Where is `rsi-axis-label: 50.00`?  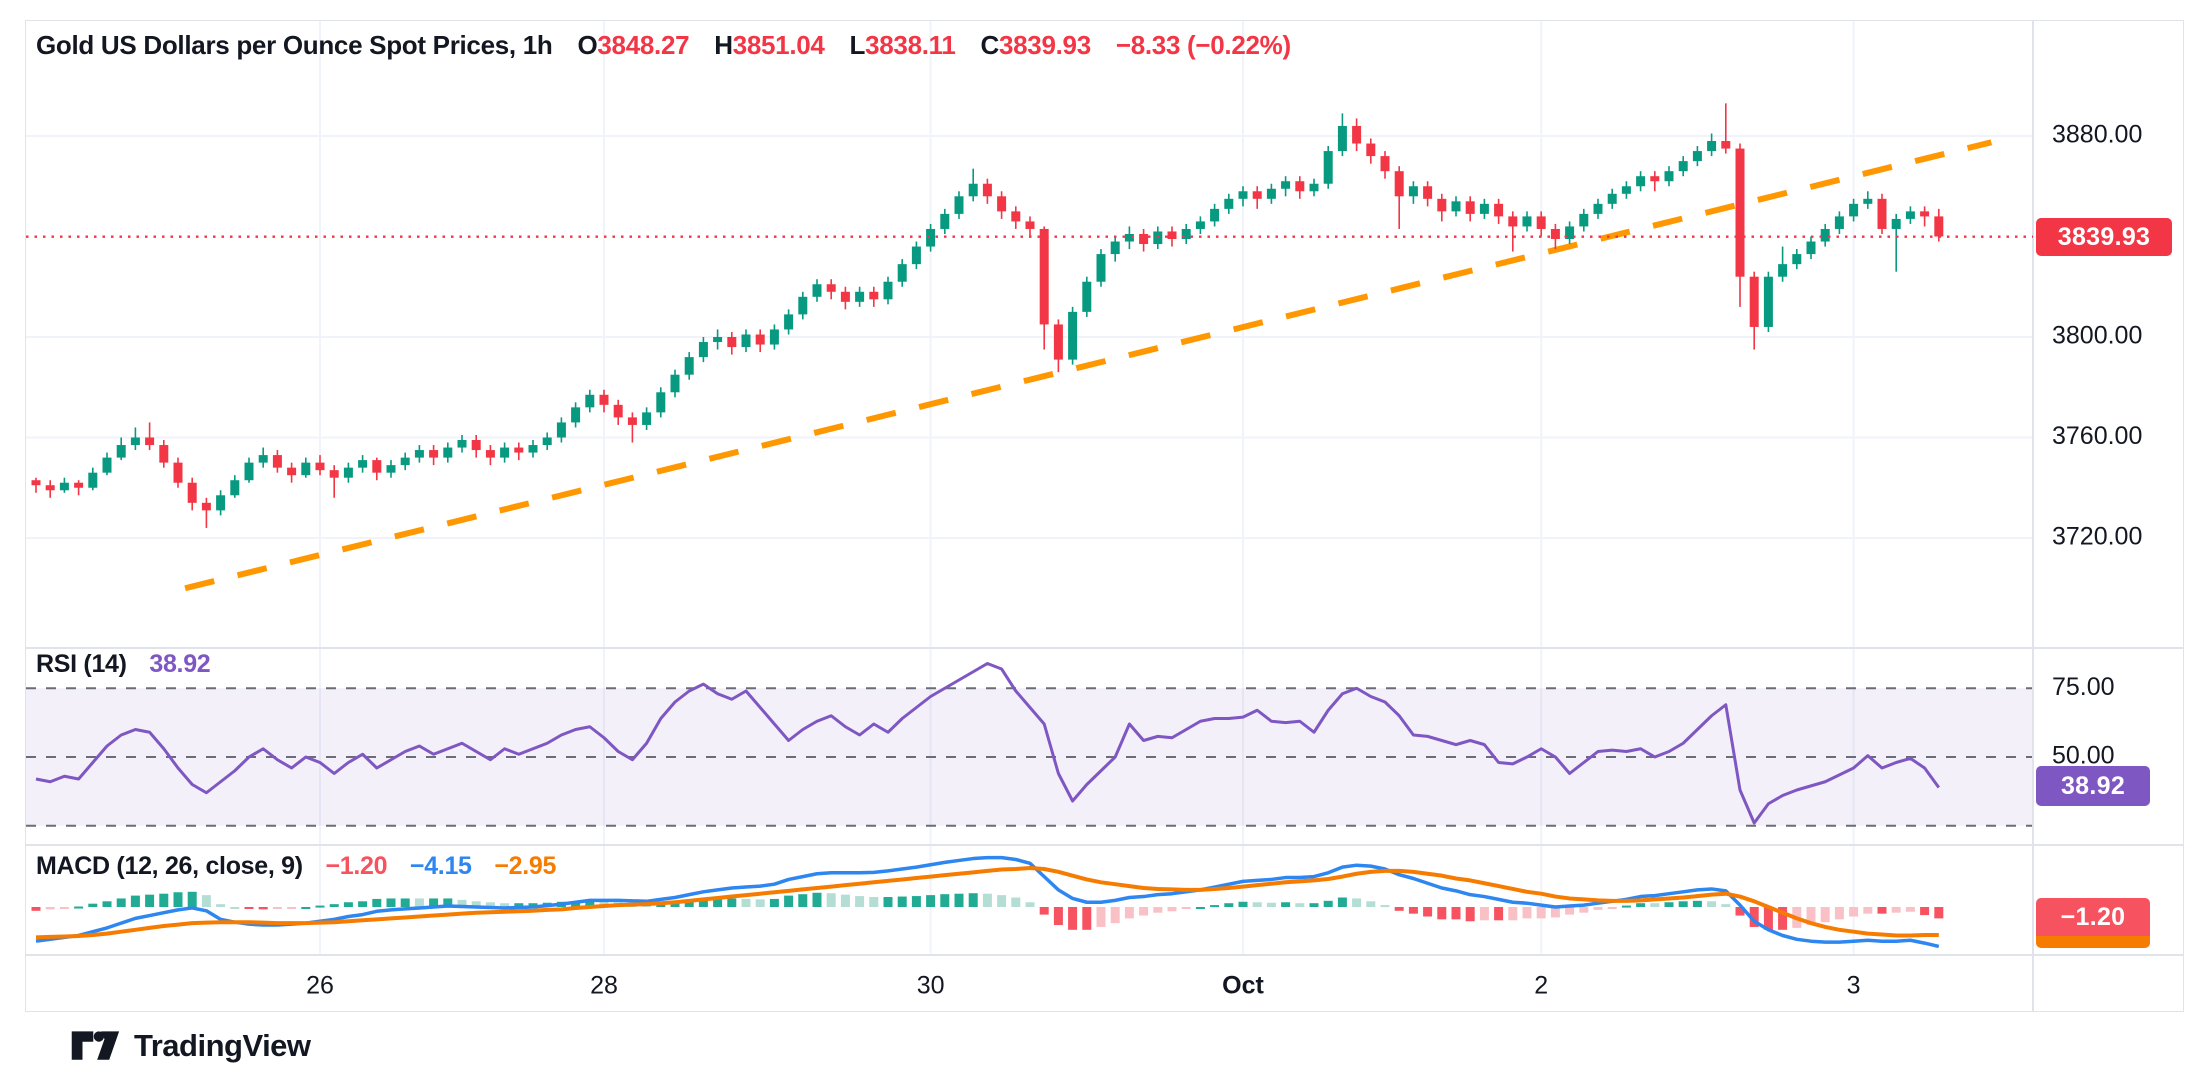
rsi-axis-label: 50.00 is located at coordinates (2083, 756).